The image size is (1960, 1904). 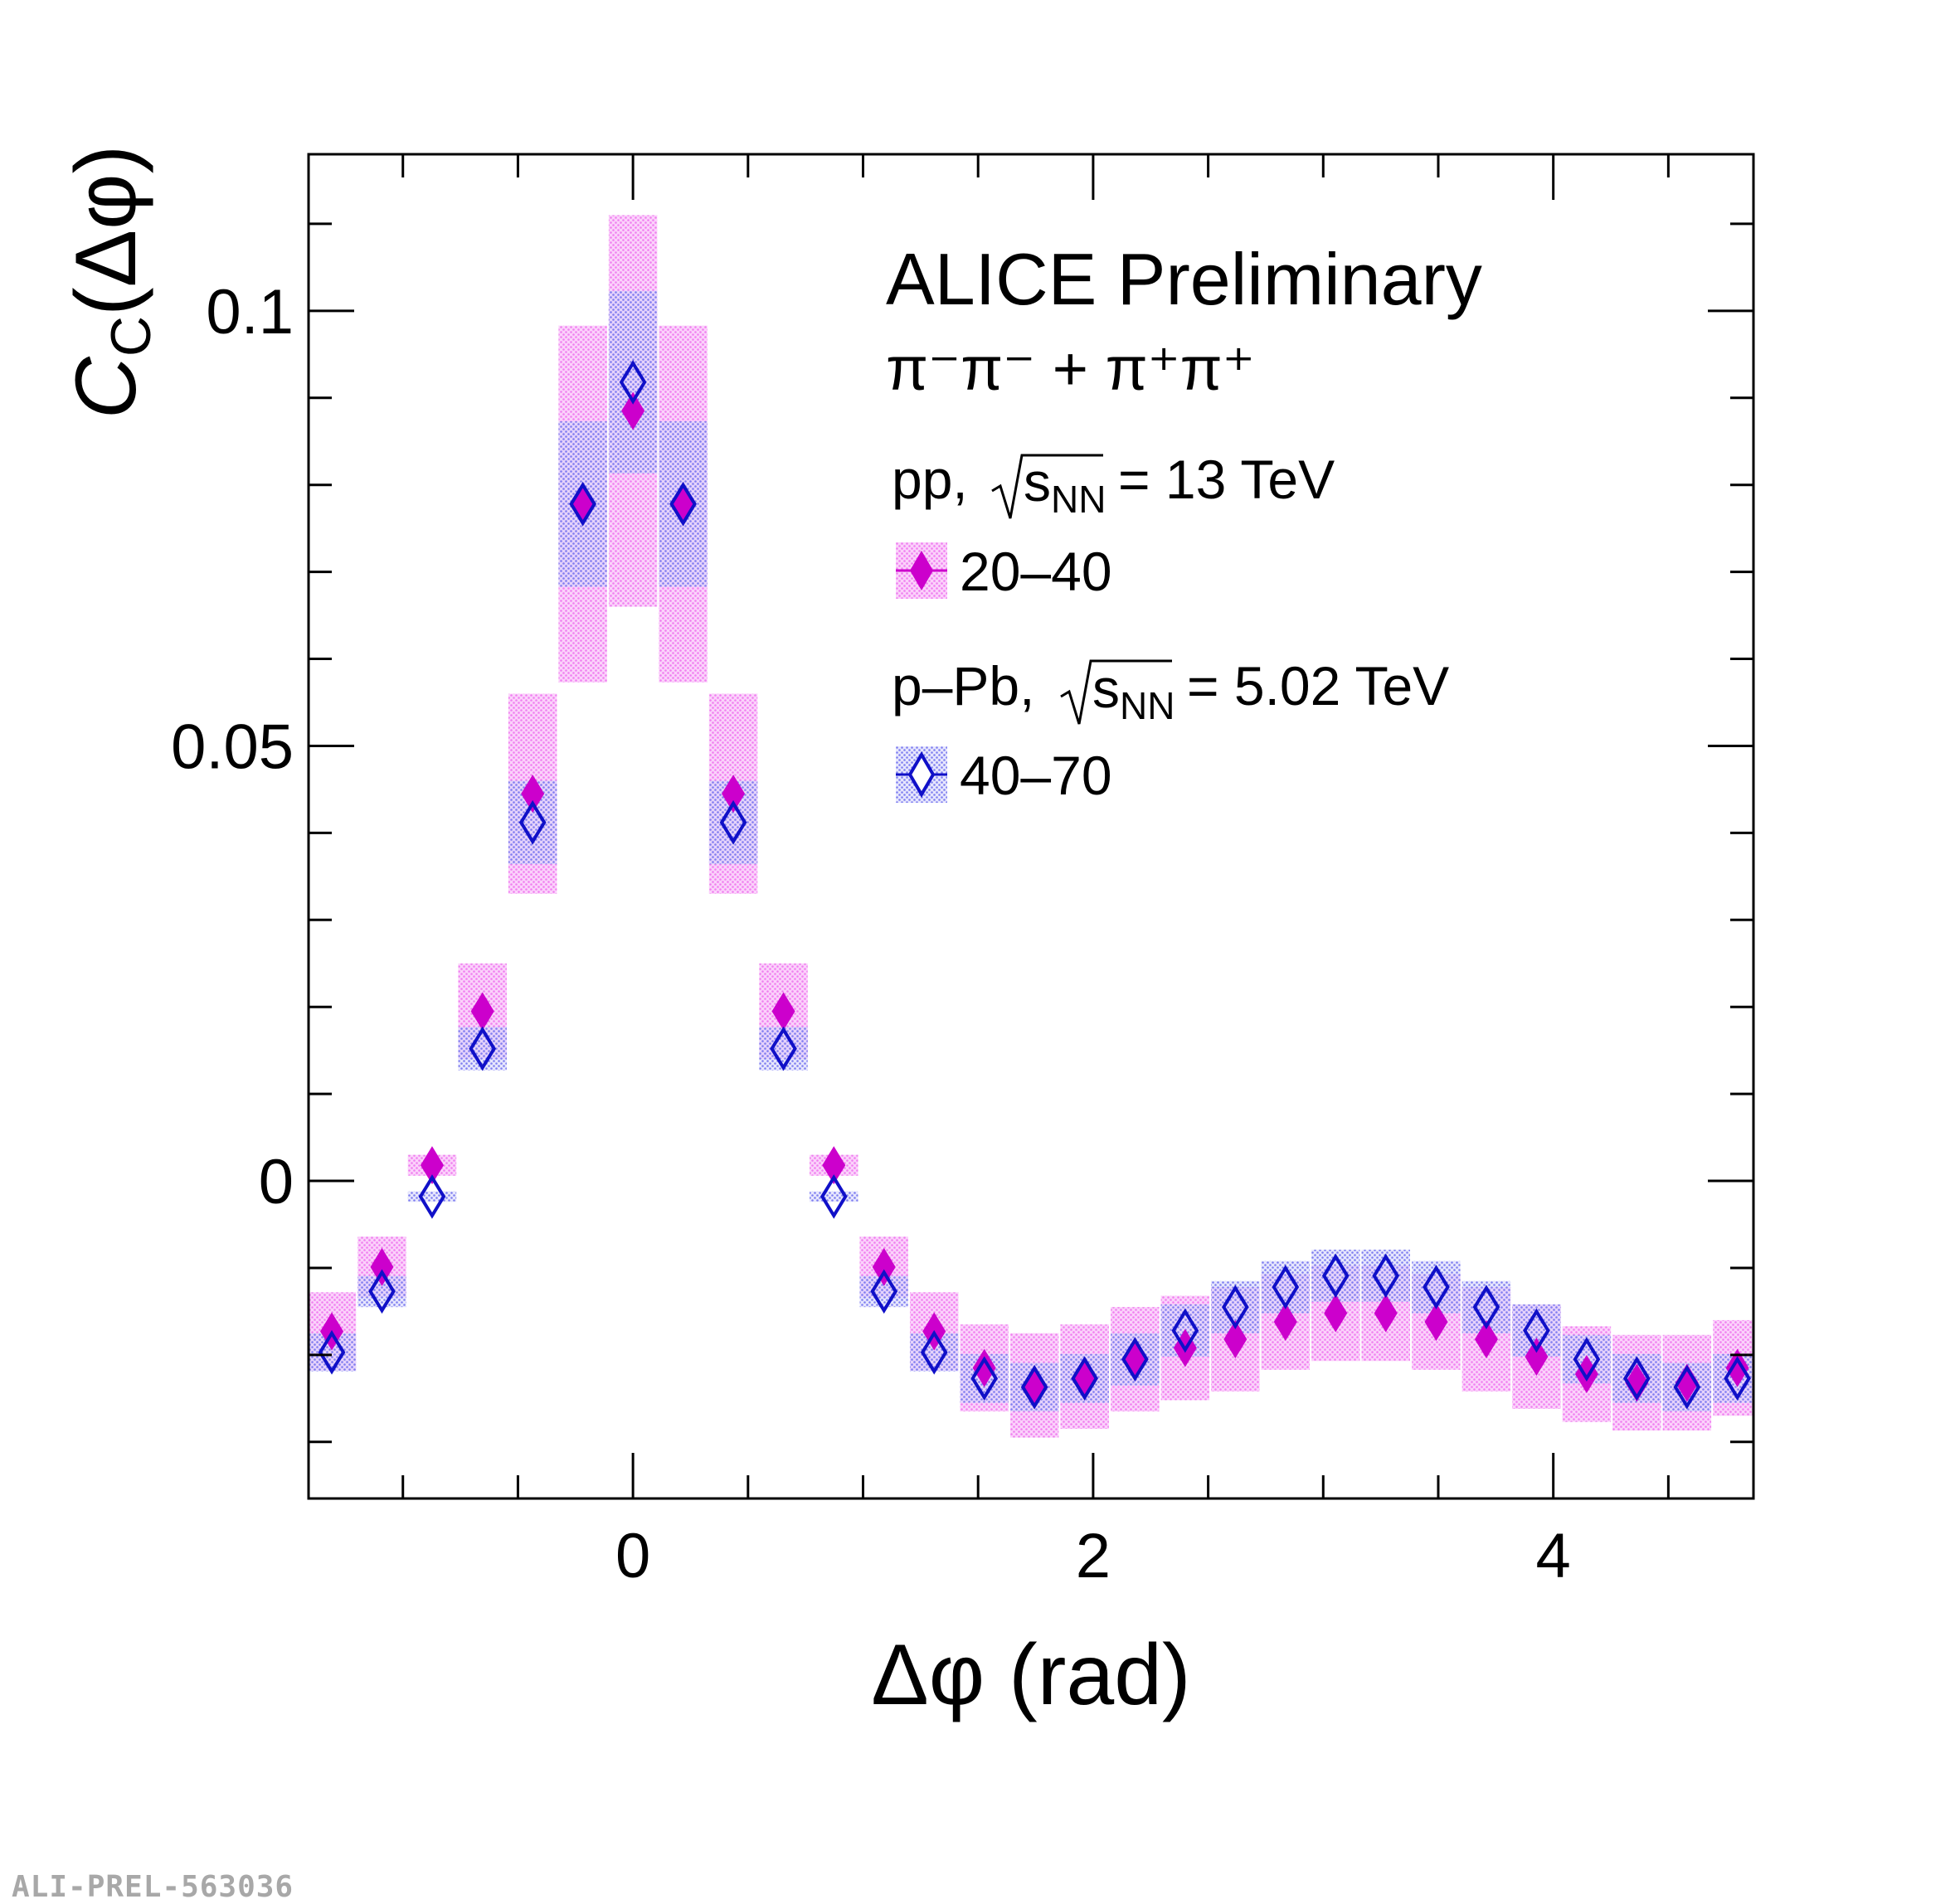 What do you see at coordinates (106, 387) in the screenshot?
I see `y-axis-label-main: C` at bounding box center [106, 387].